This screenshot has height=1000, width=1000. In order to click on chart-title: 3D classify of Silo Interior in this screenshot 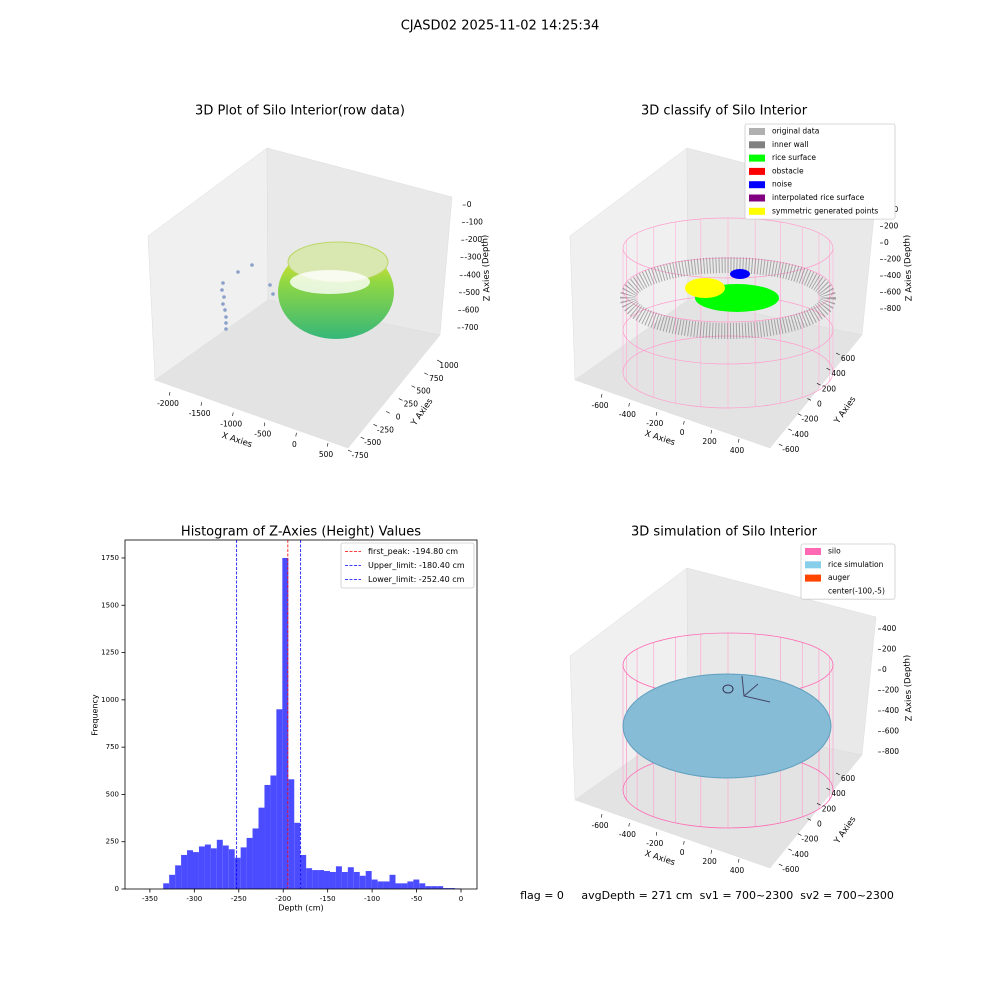, I will do `click(724, 111)`.